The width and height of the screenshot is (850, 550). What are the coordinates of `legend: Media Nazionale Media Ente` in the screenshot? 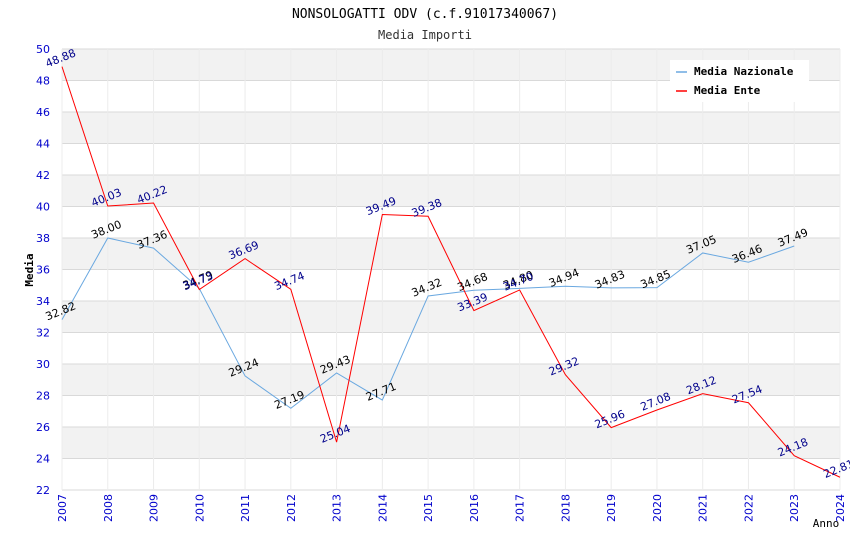 It's located at (739, 81).